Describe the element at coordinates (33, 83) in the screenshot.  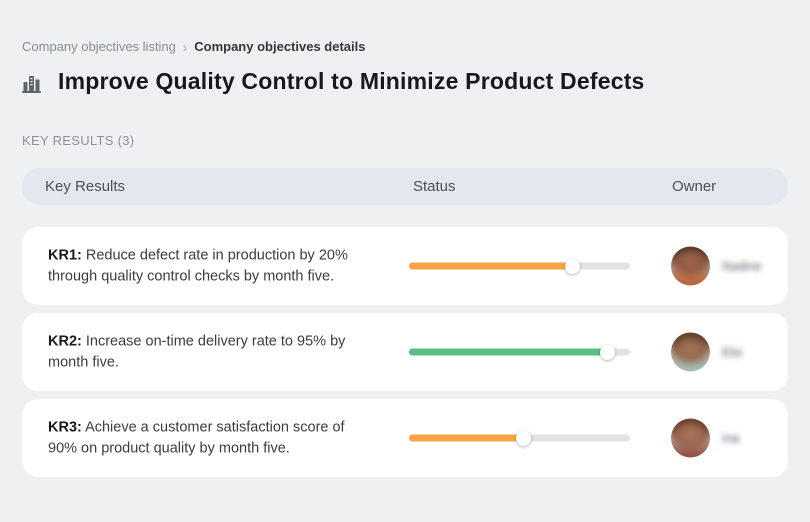
I see `buildings-icon` at that location.